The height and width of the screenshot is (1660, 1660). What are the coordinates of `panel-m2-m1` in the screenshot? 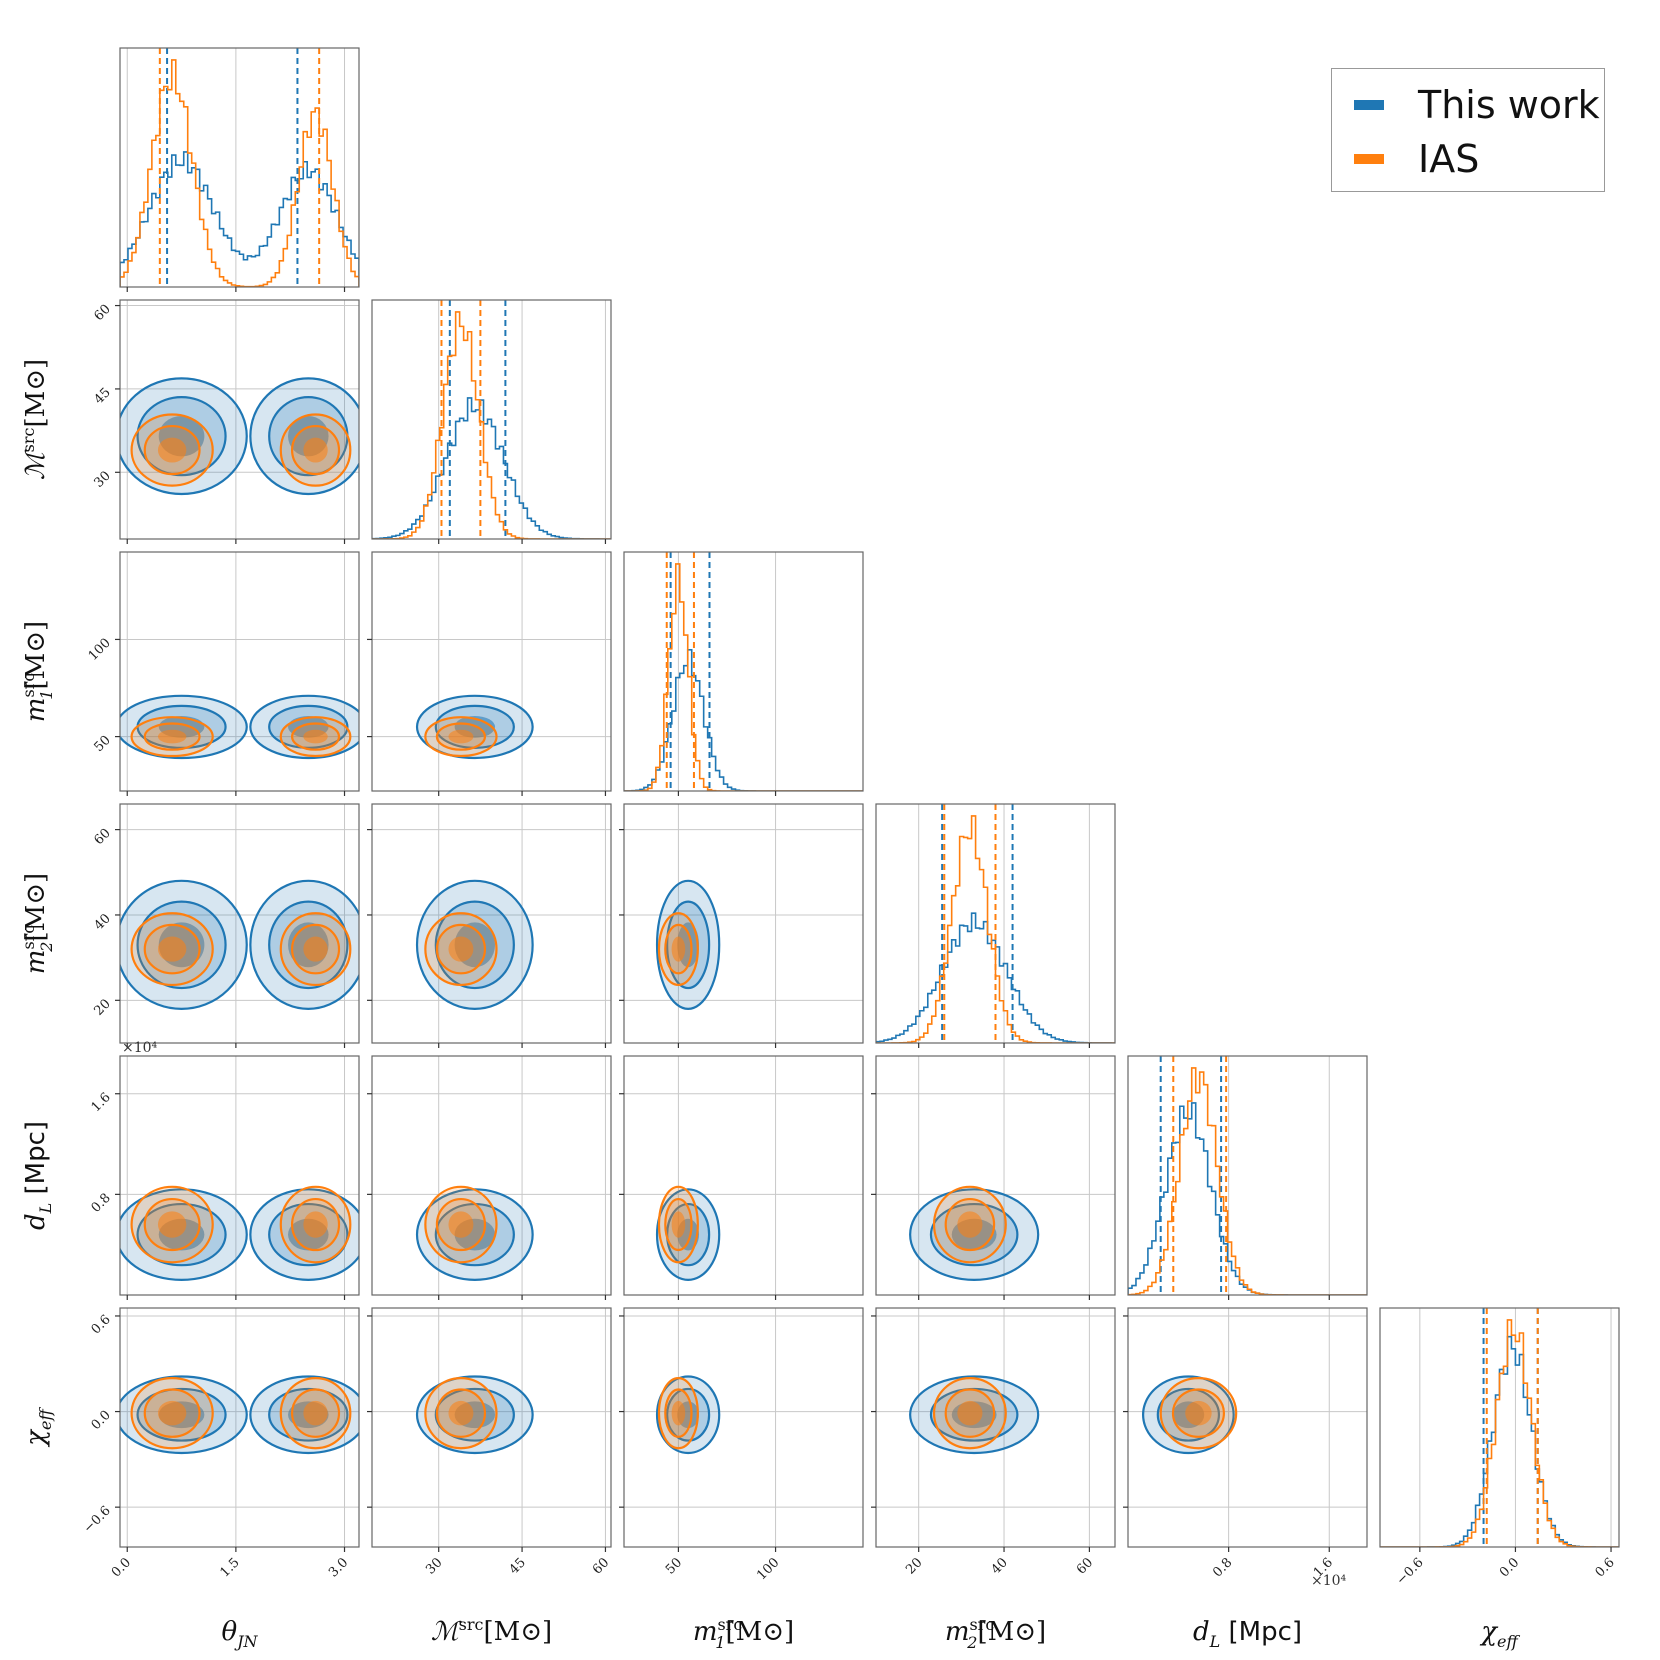 It's located at (741, 925).